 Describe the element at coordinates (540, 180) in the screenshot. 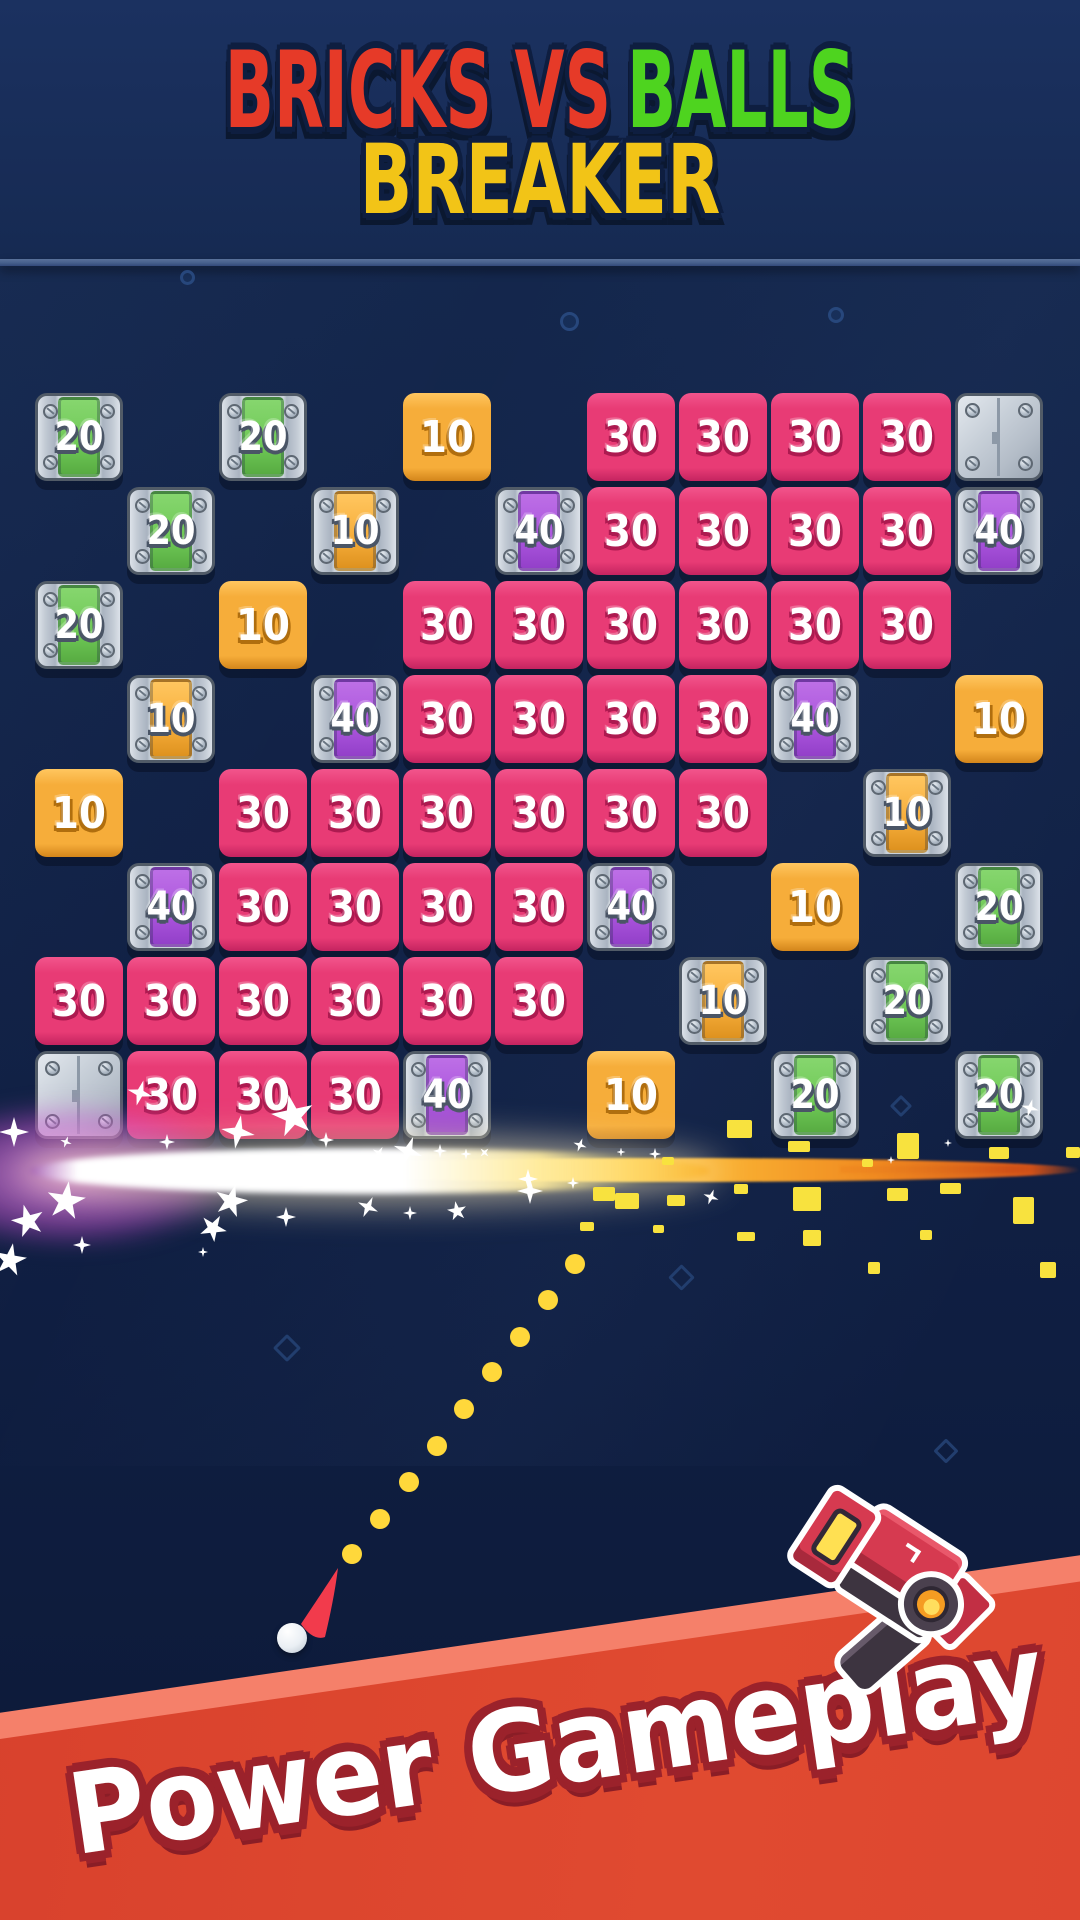

I see `game-title-line2: BREAKER` at that location.